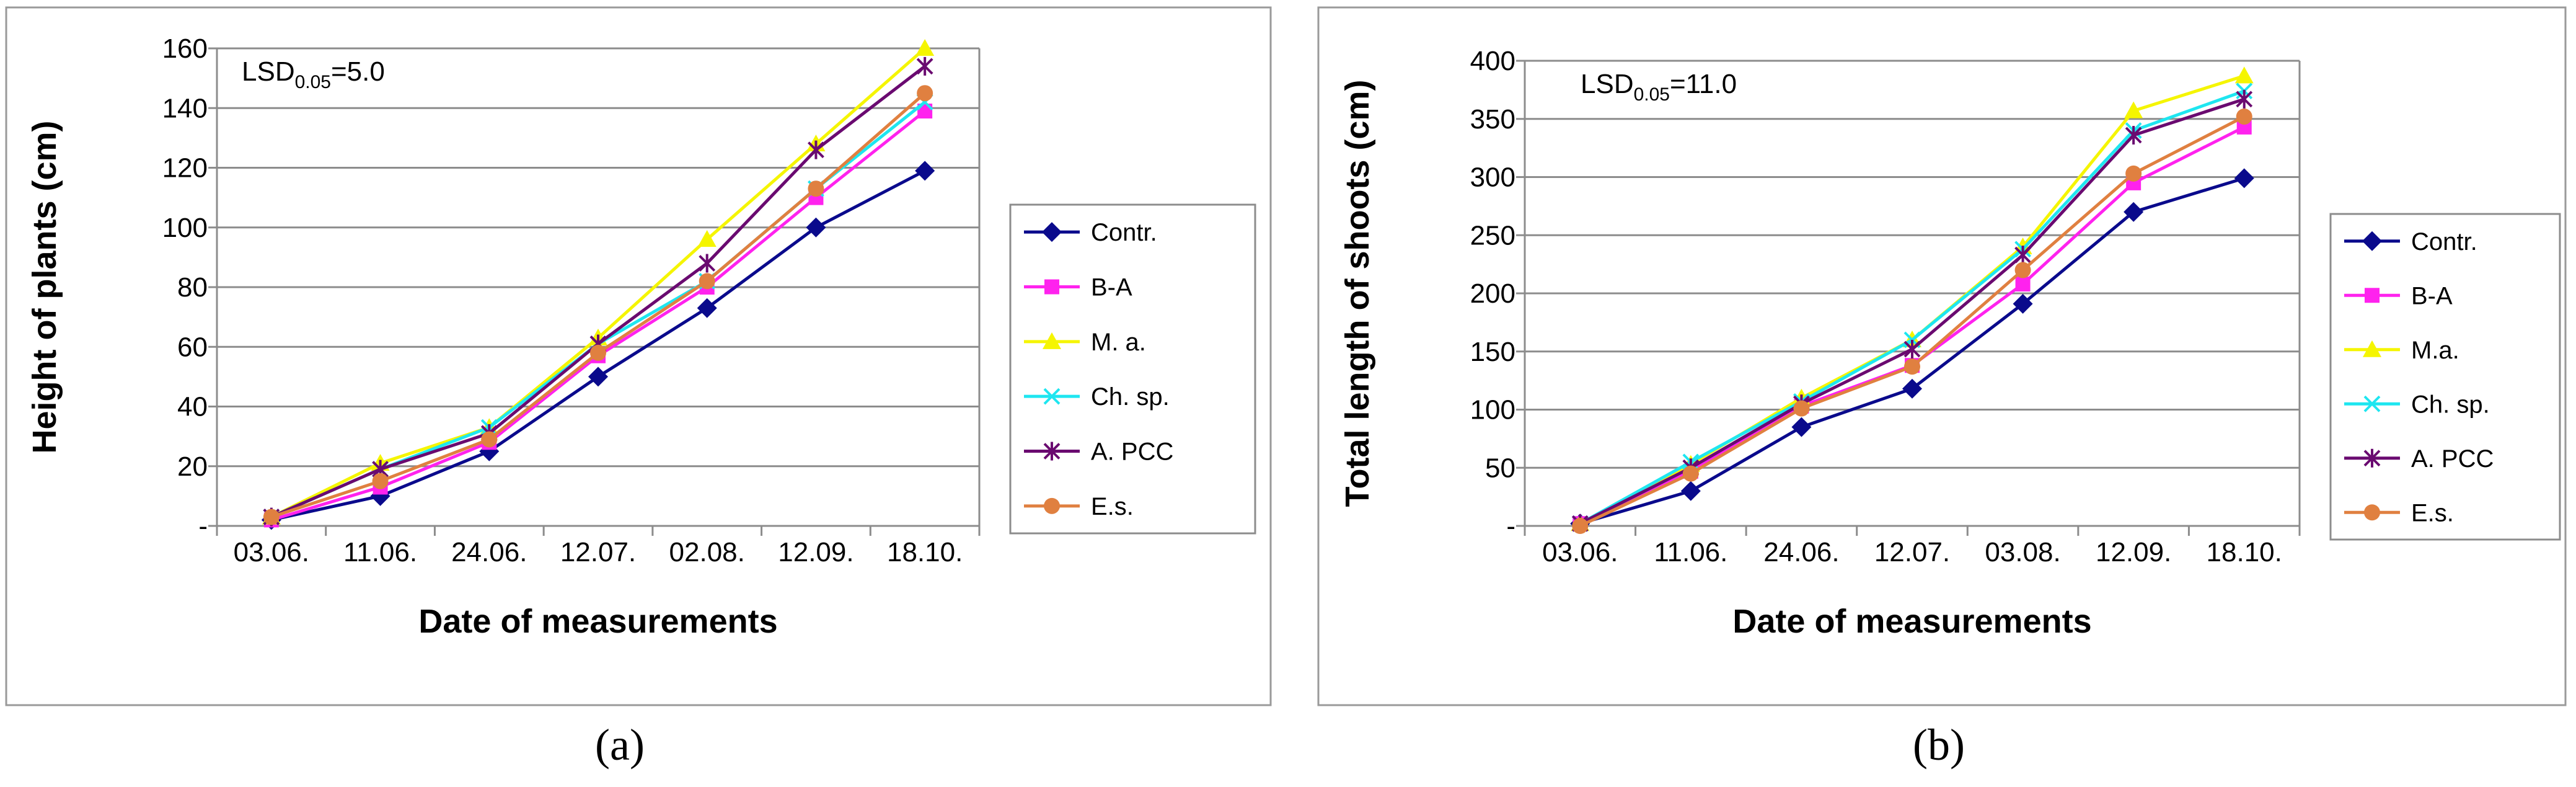  What do you see at coordinates (1052, 396) in the screenshot?
I see `panel-a-legend-marker-ch-sp` at bounding box center [1052, 396].